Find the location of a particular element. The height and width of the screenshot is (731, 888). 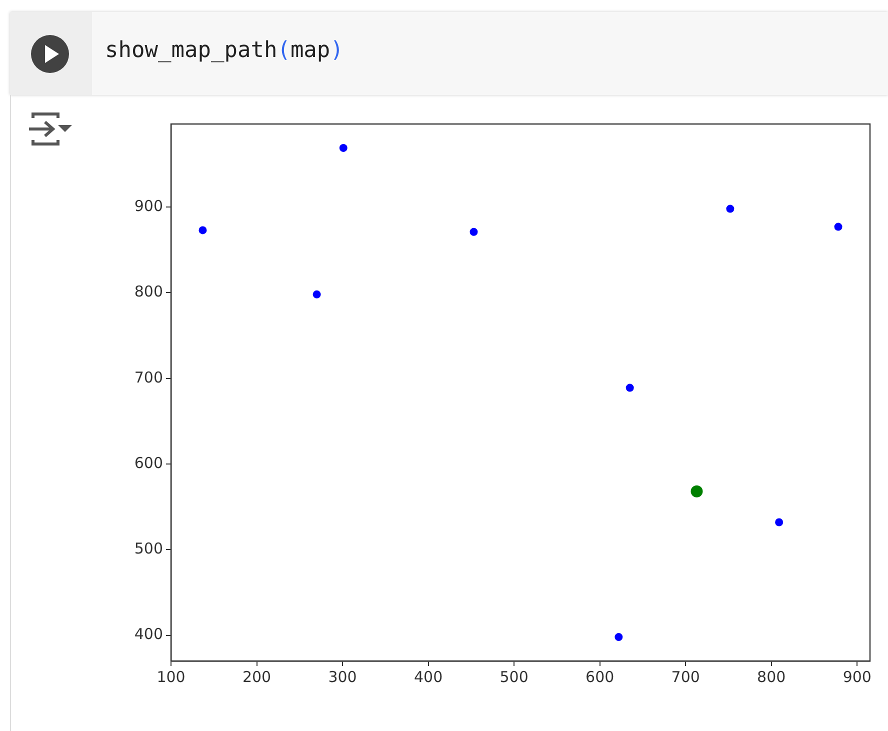

x-tick-label: 800 is located at coordinates (771, 677).